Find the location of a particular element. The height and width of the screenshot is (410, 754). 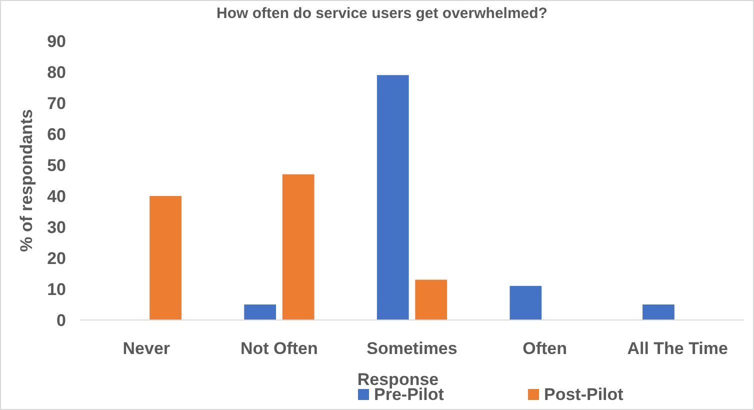

legend-label: Post-Pilot is located at coordinates (584, 394).